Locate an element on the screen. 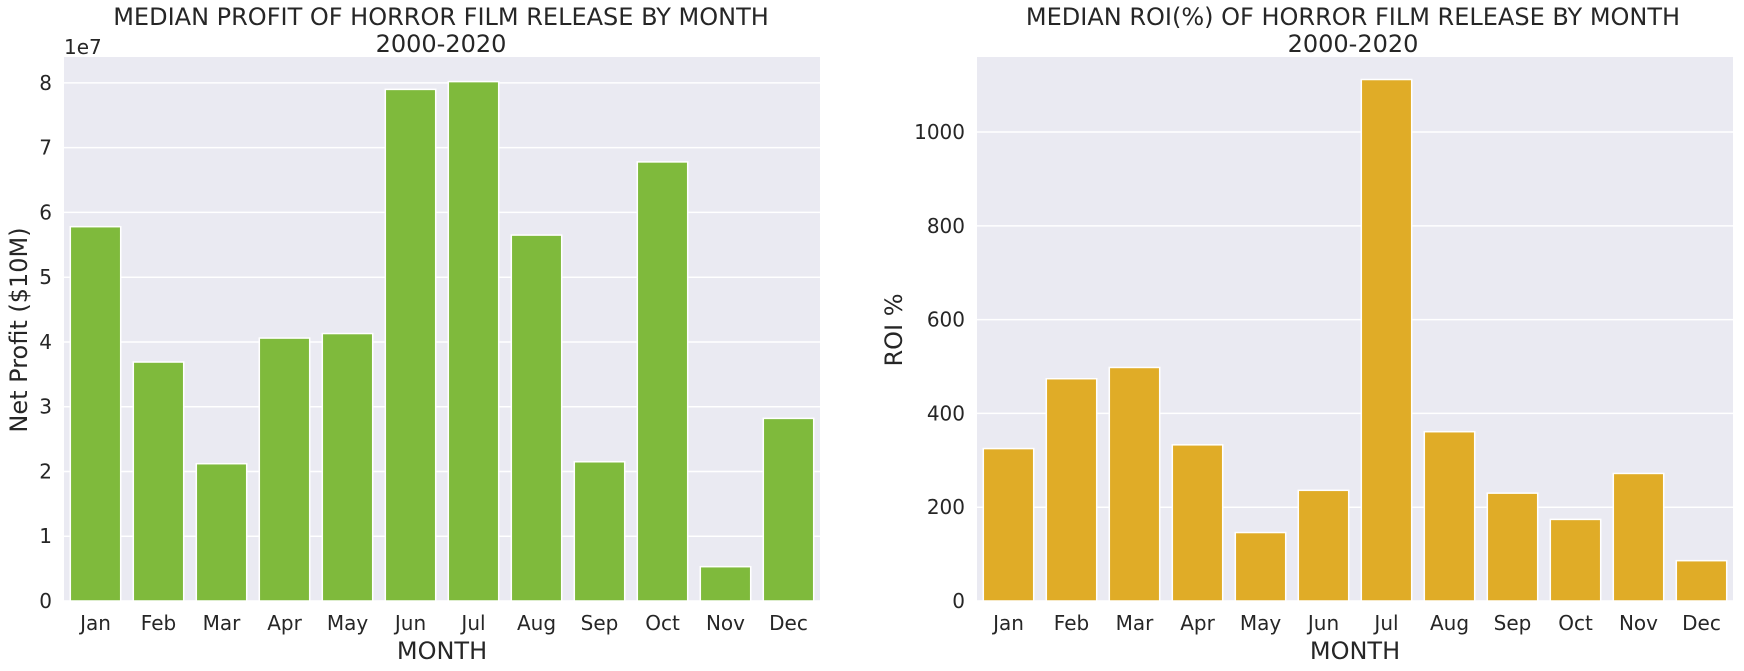 Image resolution: width=1744 pixels, height=671 pixels. y-axis-label: ROI % is located at coordinates (894, 329).